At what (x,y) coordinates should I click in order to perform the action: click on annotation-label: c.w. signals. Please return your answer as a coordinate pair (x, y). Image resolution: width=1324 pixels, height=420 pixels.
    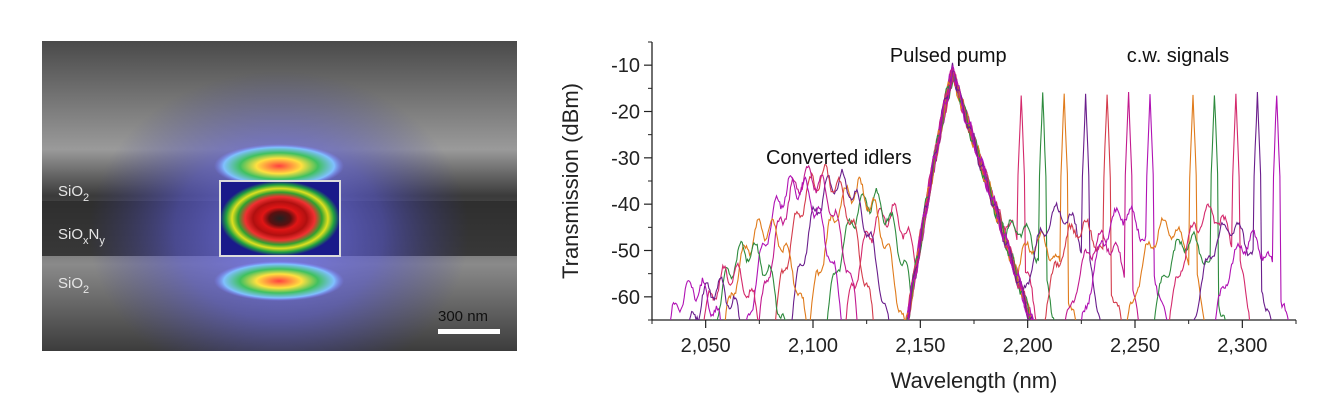
    Looking at the image, I should click on (1178, 56).